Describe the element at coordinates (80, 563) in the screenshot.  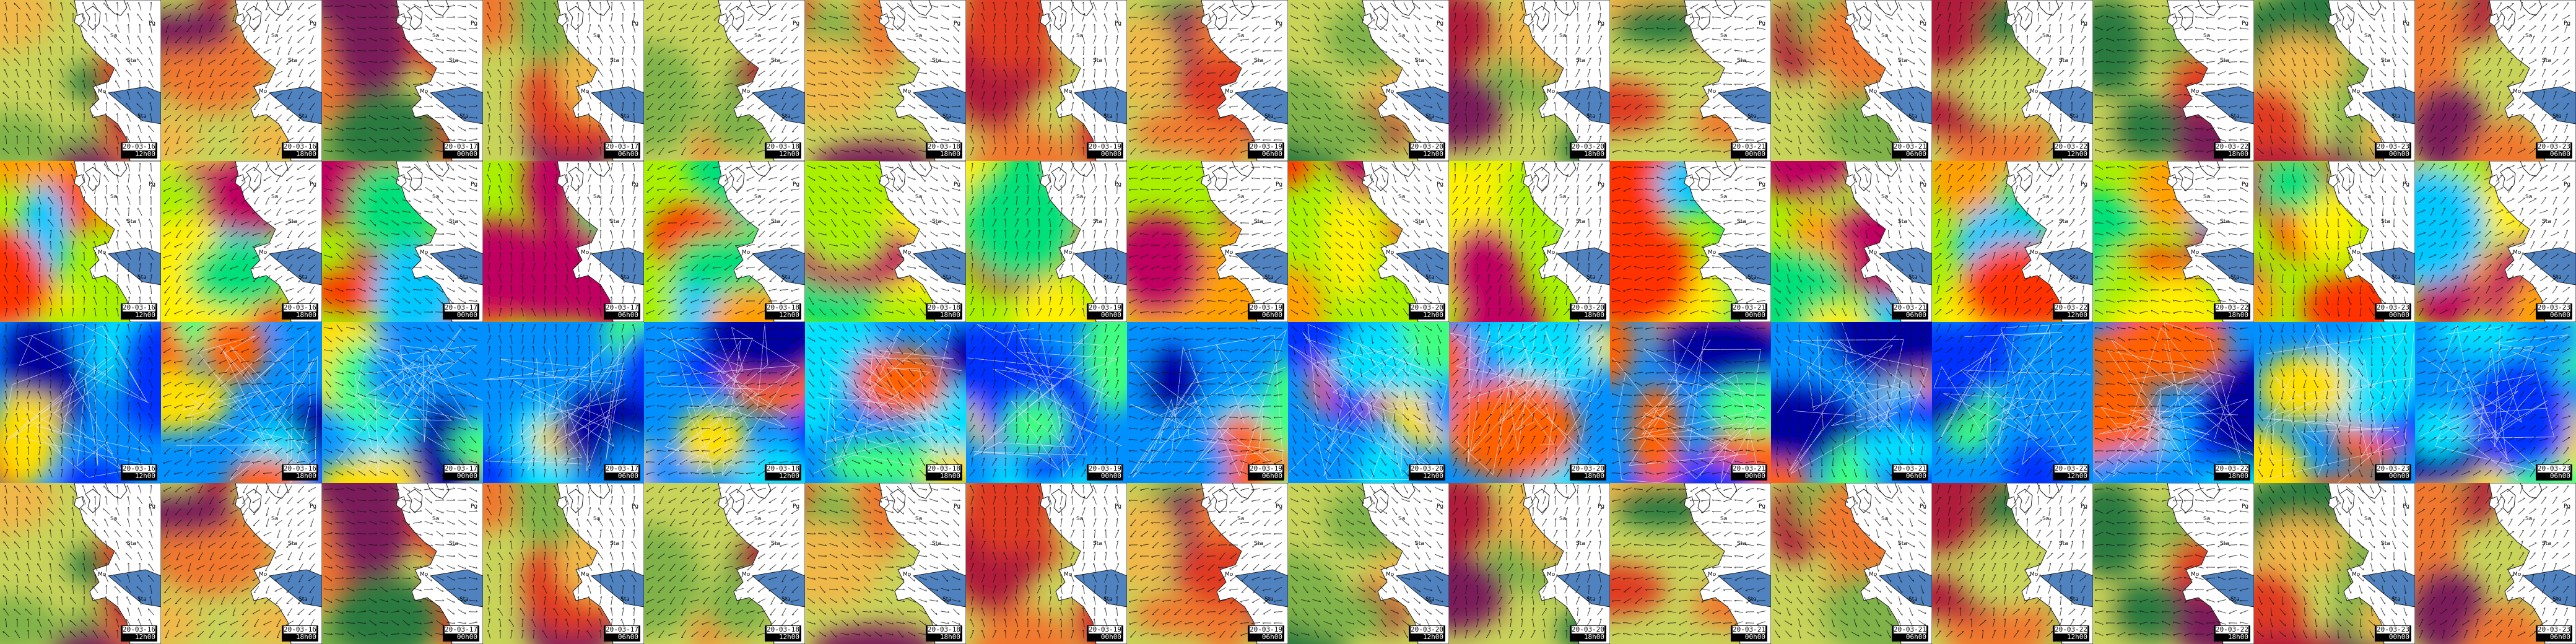
I see `map-tile-temperature-repeat: Sa Sta Mo Sta Pg 20-03-16 12h00` at that location.